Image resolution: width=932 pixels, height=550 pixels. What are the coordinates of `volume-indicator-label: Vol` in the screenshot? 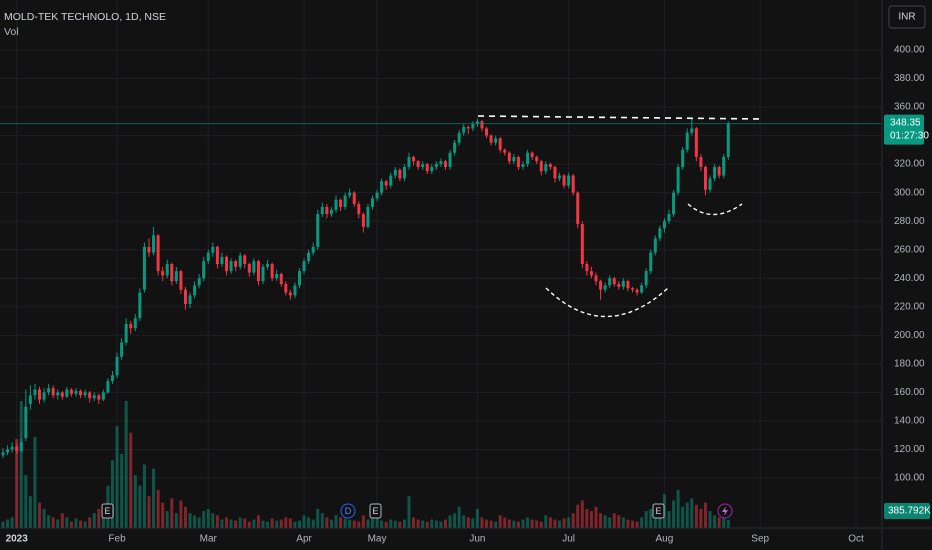 It's located at (11, 32).